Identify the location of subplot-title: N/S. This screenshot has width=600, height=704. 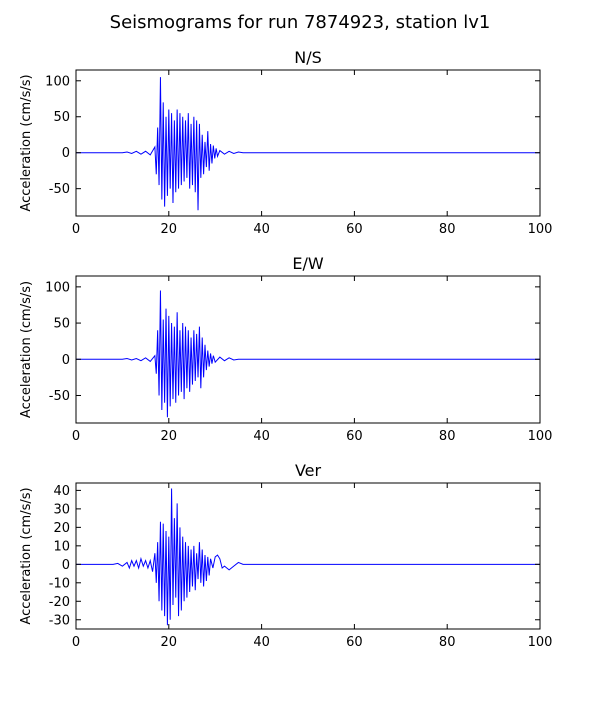
(308, 57).